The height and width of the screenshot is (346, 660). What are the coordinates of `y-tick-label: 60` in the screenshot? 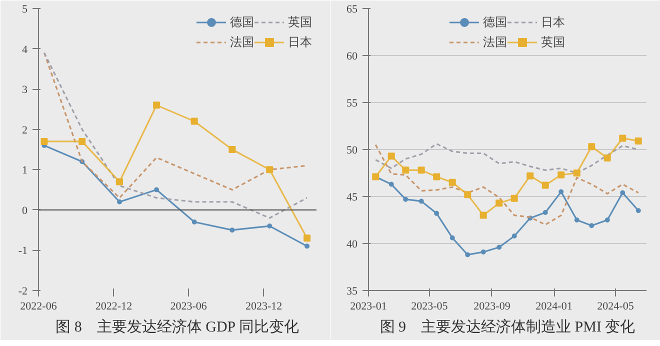 It's located at (352, 56).